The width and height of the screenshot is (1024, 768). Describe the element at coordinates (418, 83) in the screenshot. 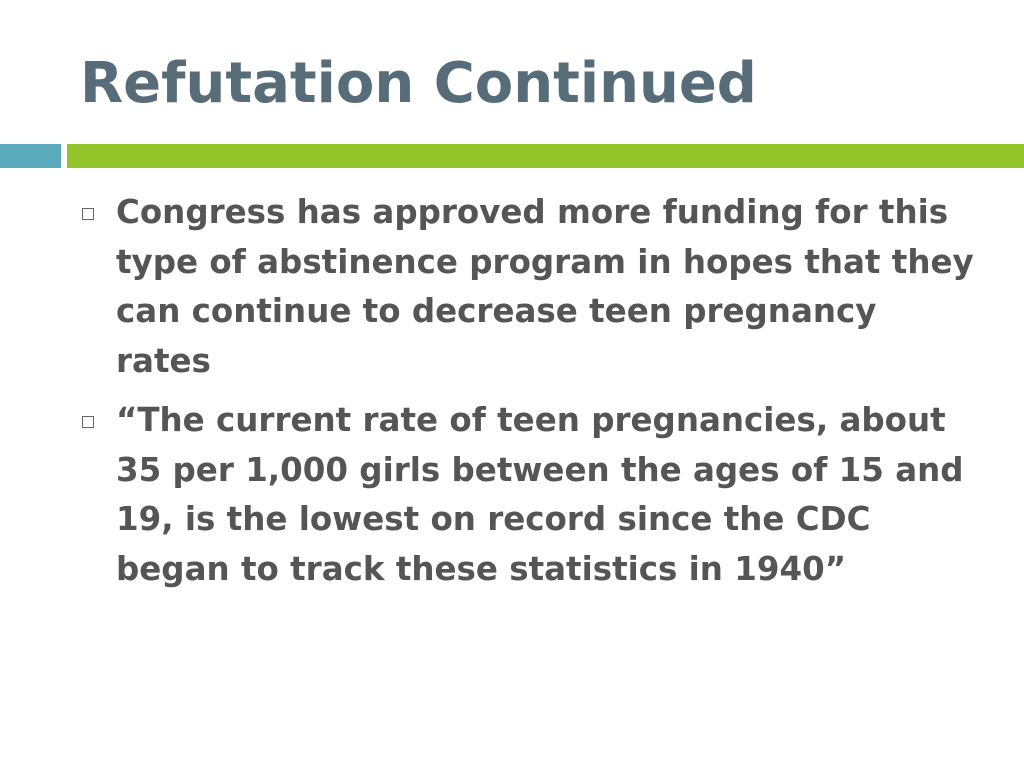

I see `slide-title: Refutation Continued` at that location.